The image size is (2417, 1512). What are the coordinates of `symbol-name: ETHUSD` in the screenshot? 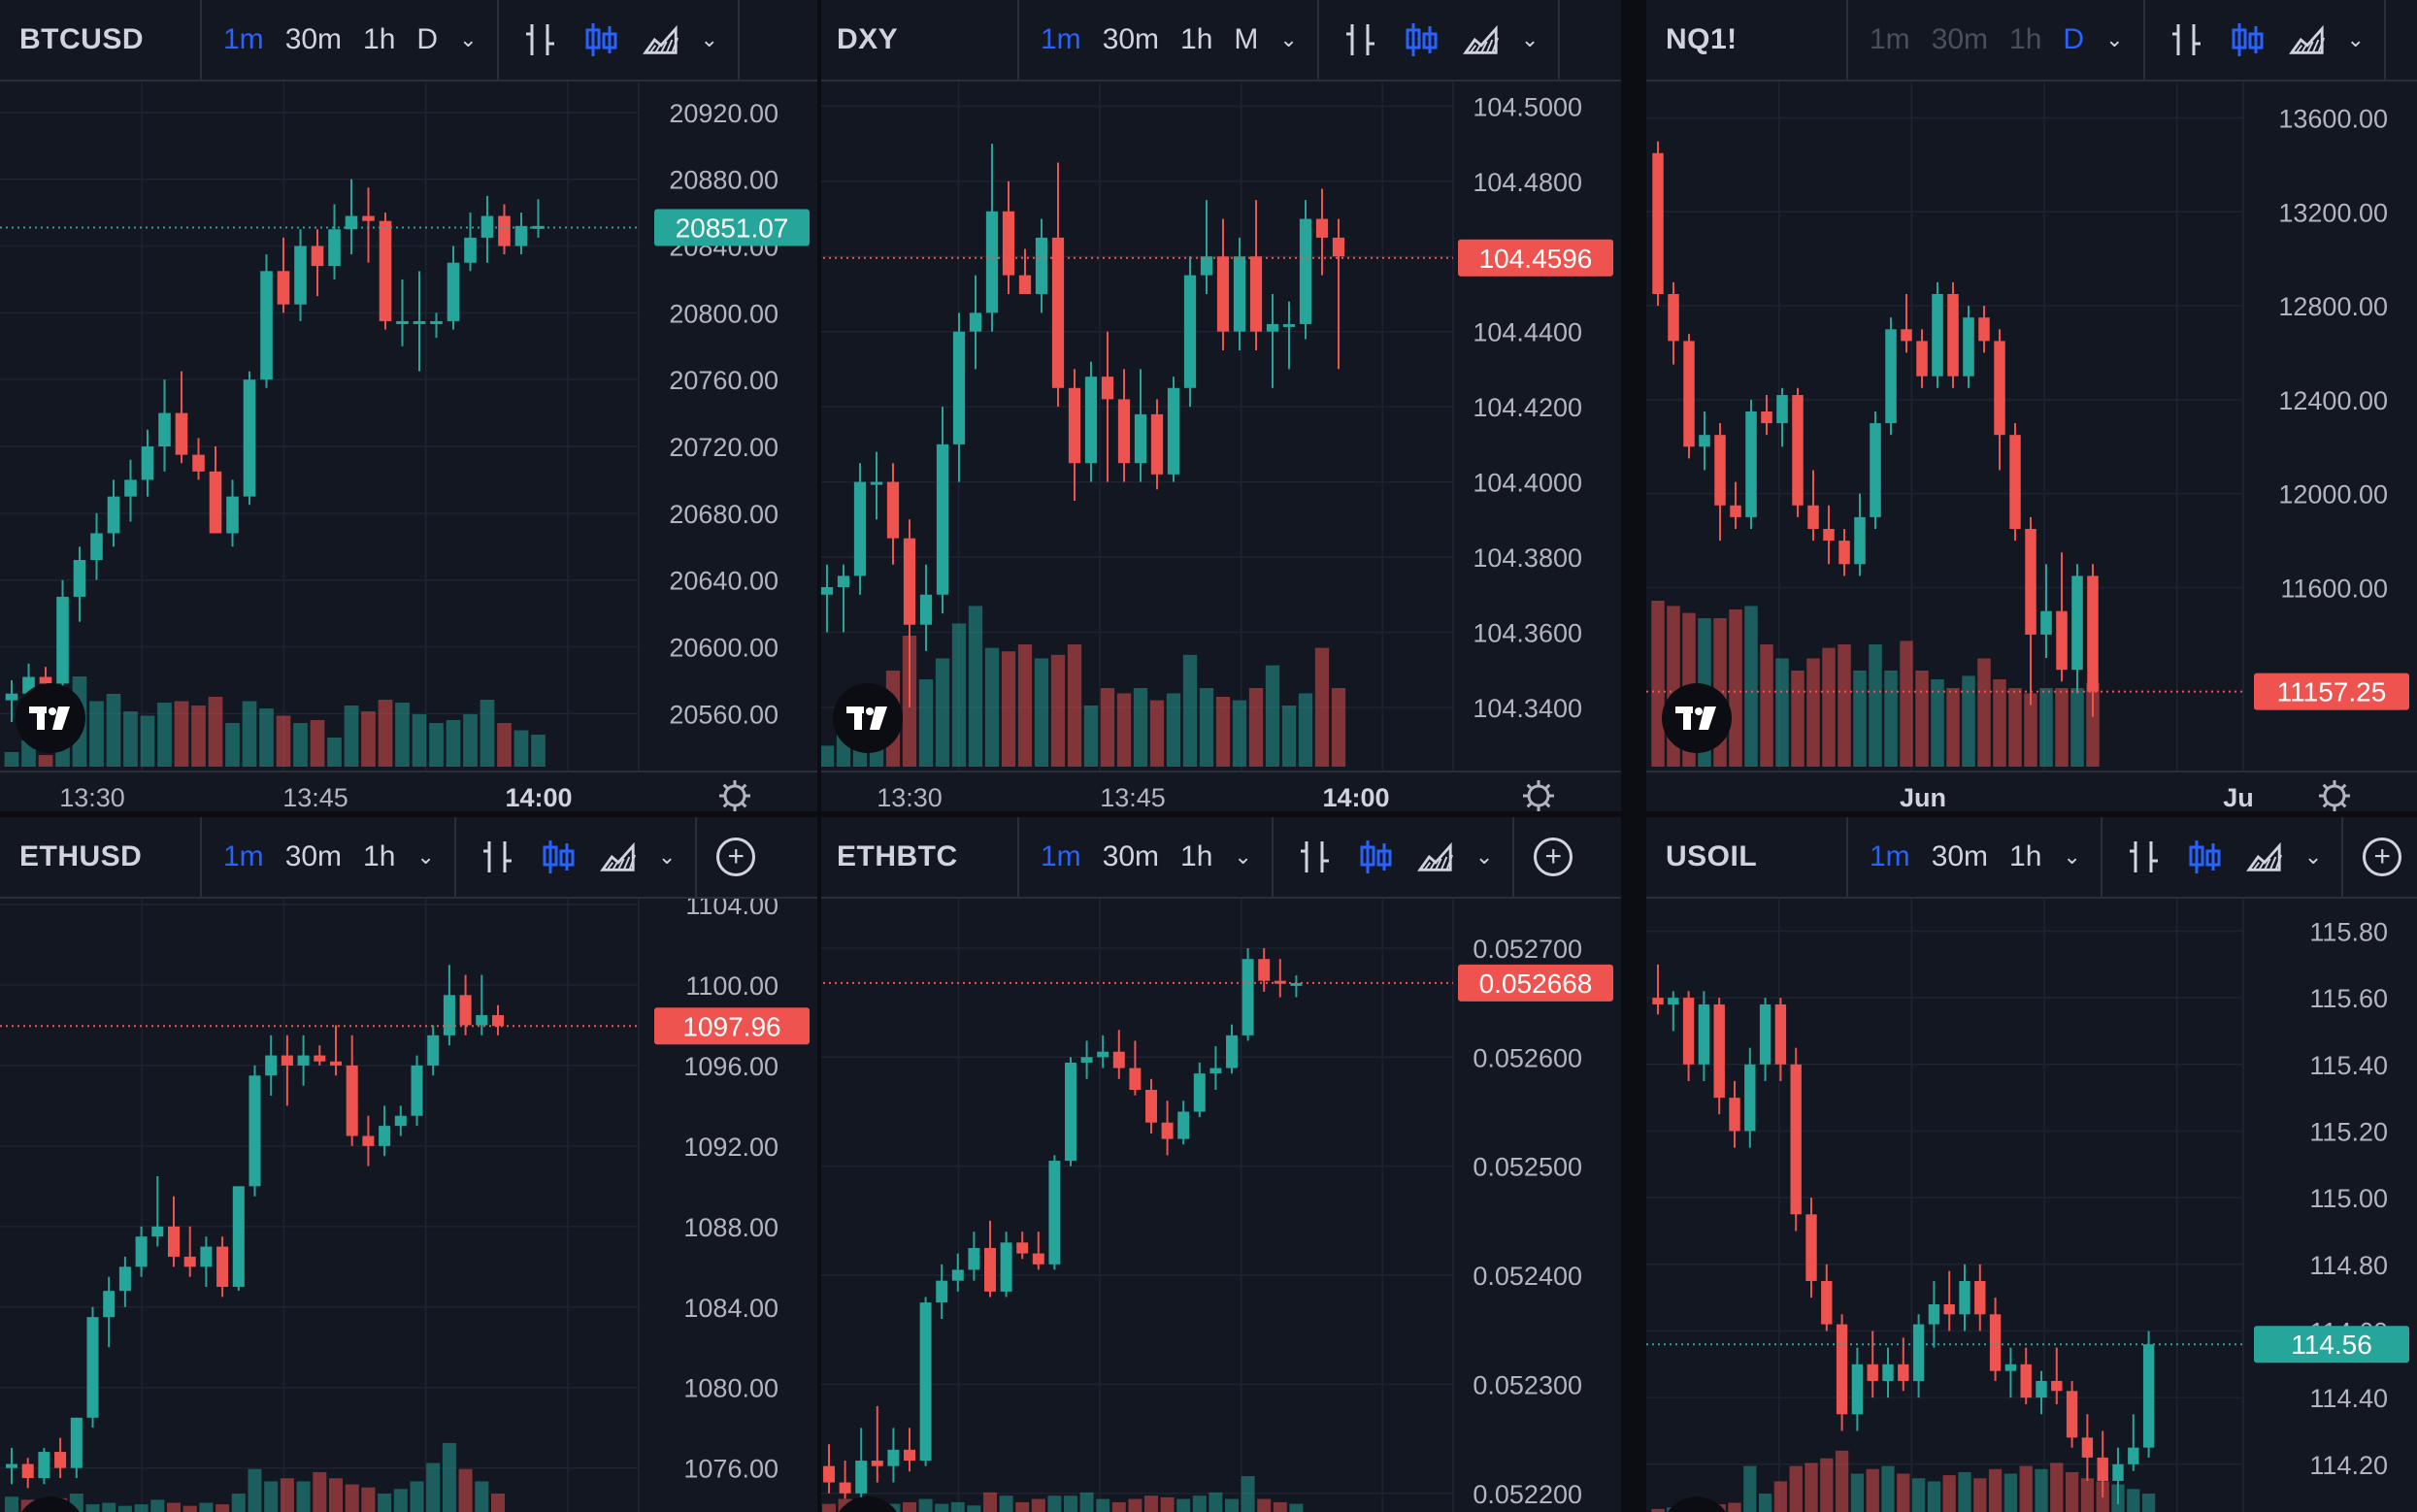 It's located at (101, 857).